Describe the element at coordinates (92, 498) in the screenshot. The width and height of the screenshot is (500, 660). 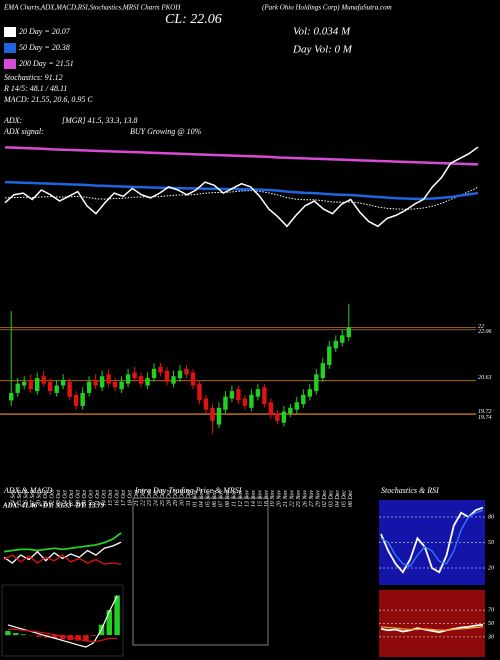
I see `x-tick-label: 10 Oct` at that location.